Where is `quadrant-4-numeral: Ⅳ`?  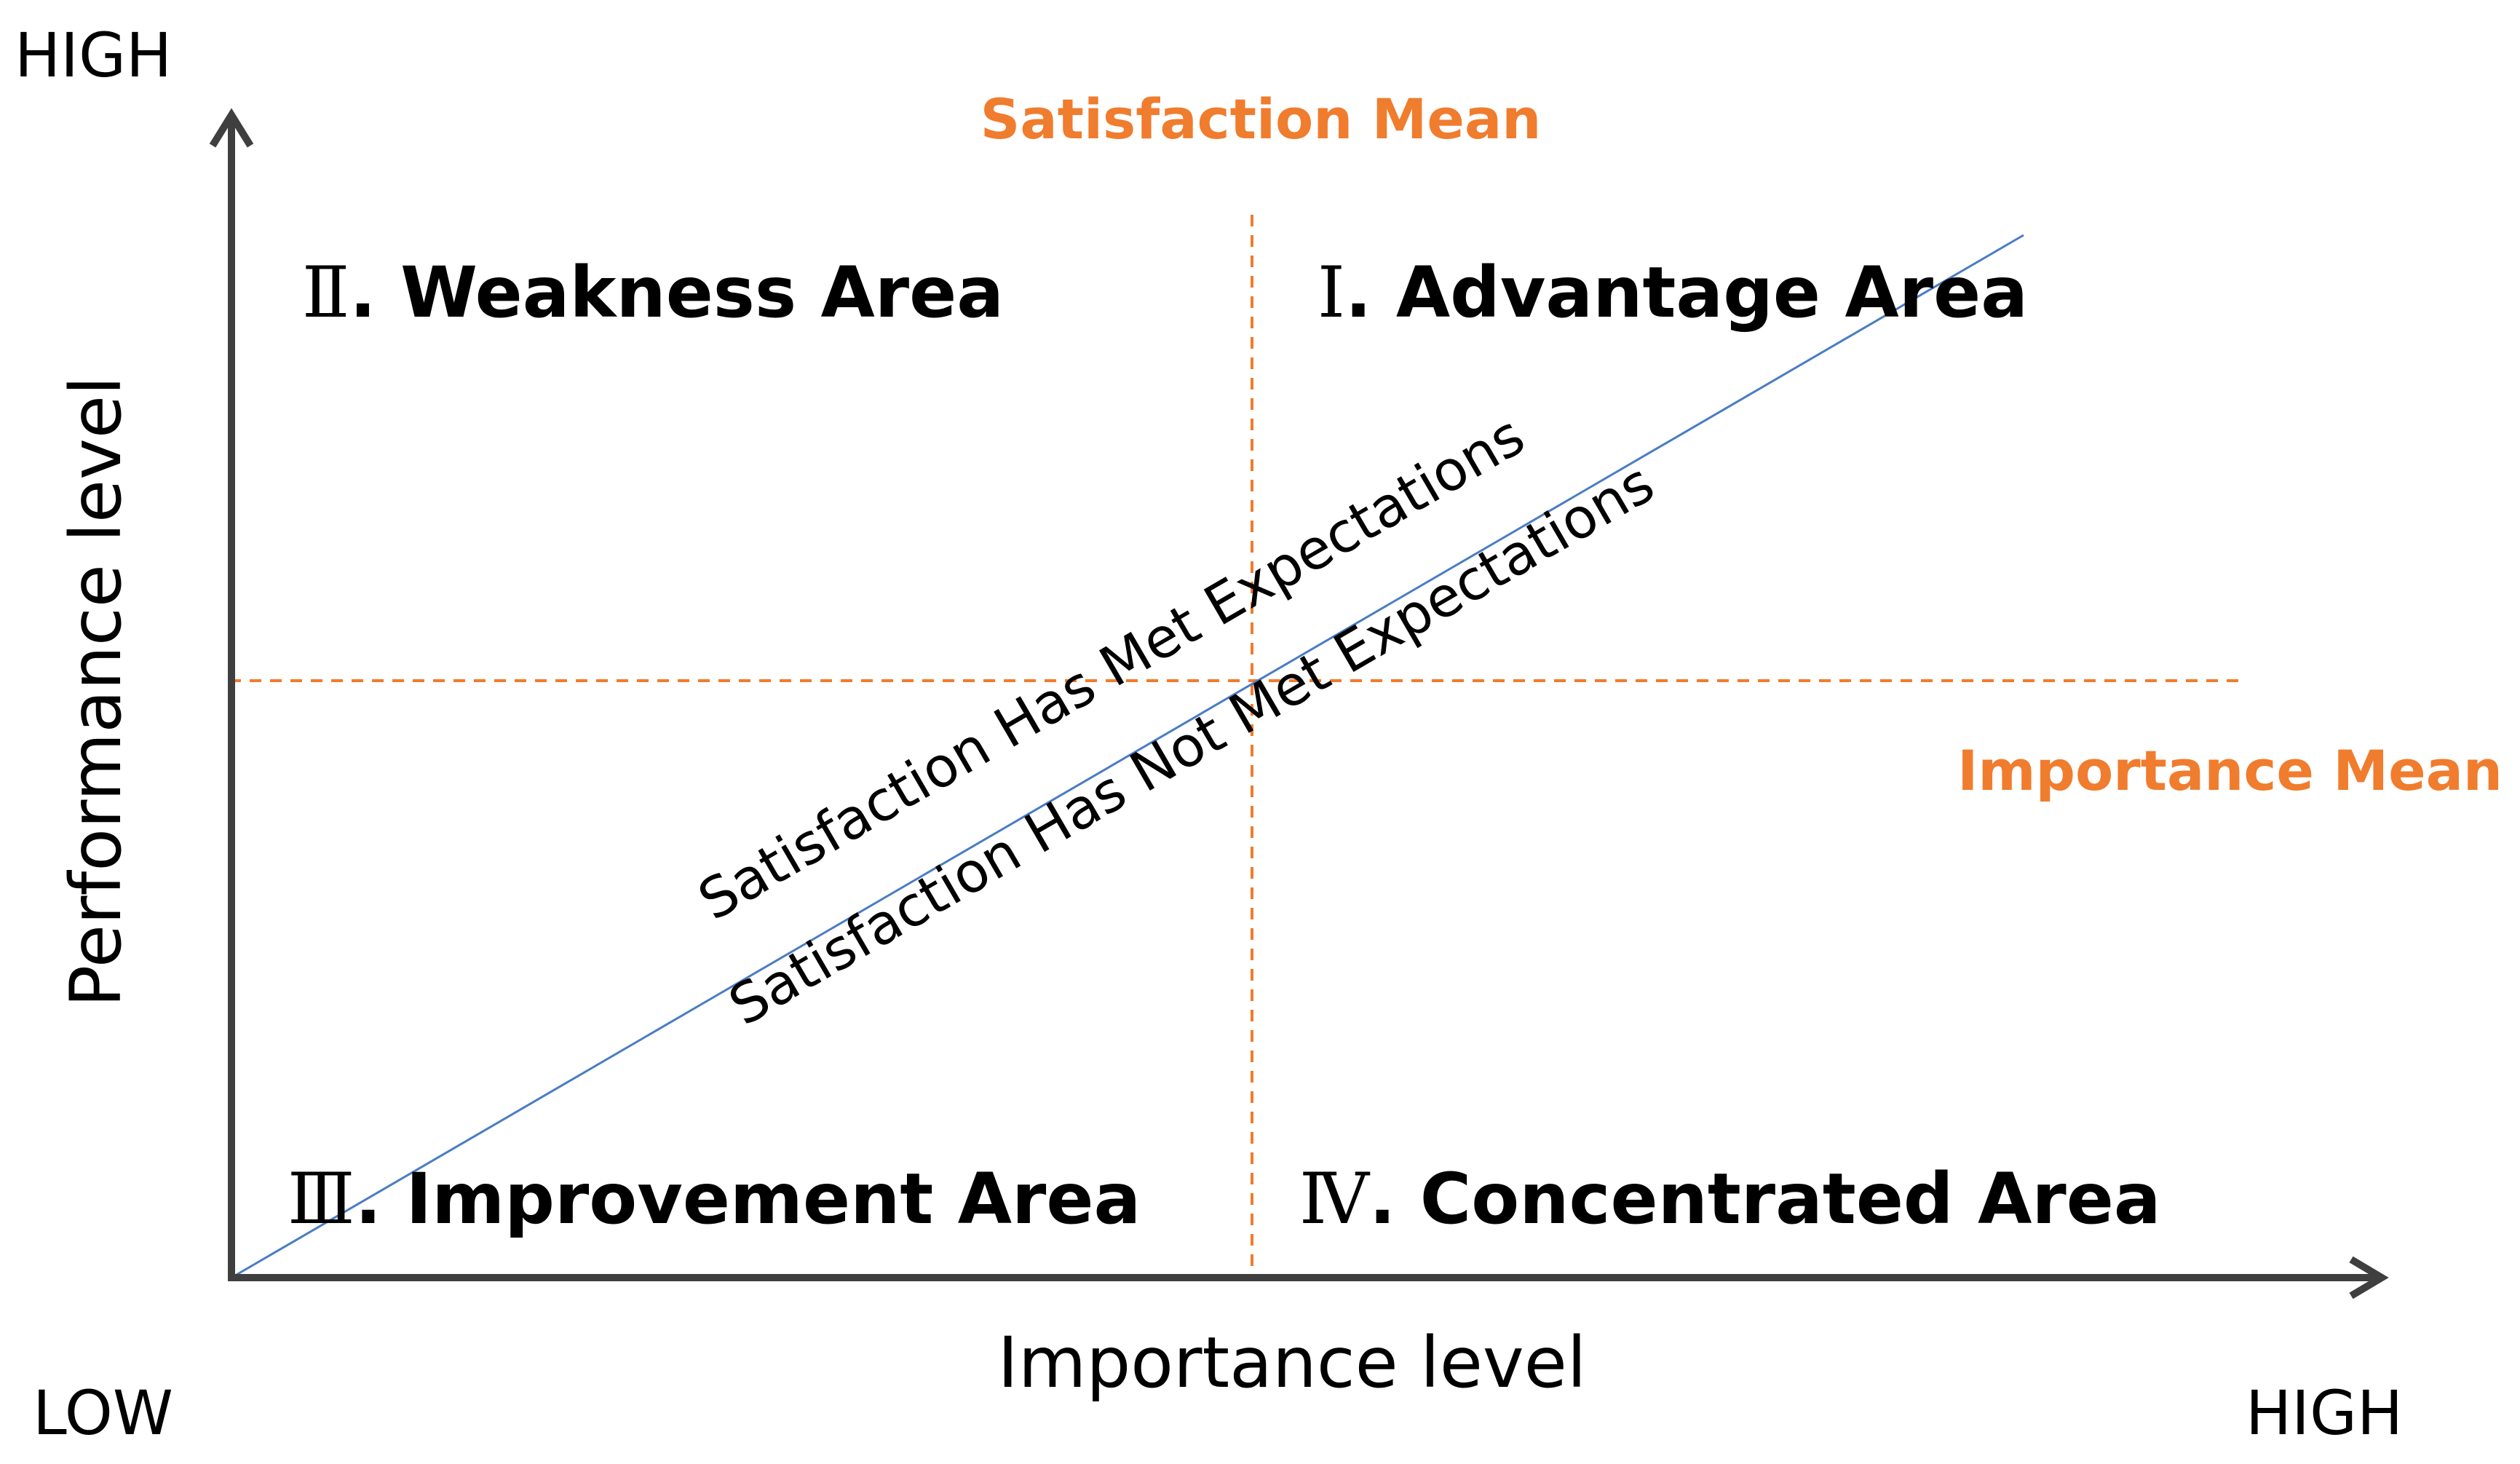 quadrant-4-numeral: Ⅳ is located at coordinates (1335, 1199).